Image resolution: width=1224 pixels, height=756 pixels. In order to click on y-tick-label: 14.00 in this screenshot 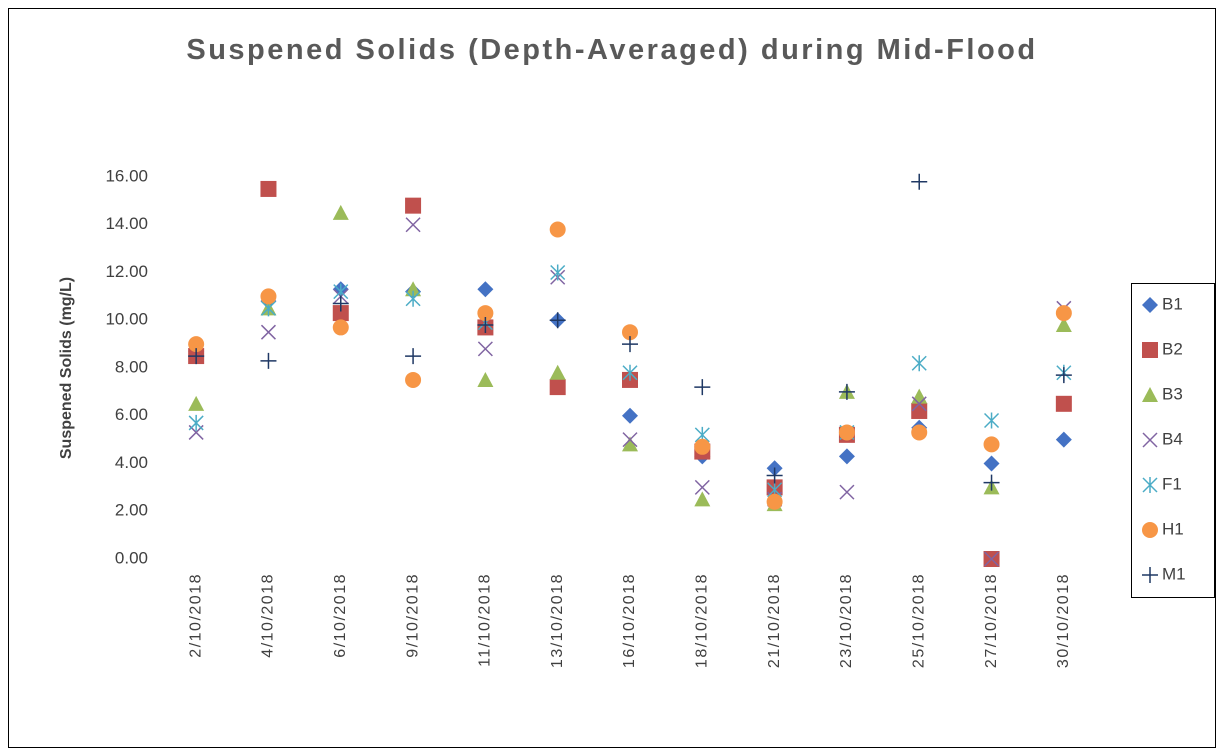, I will do `click(126, 223)`.